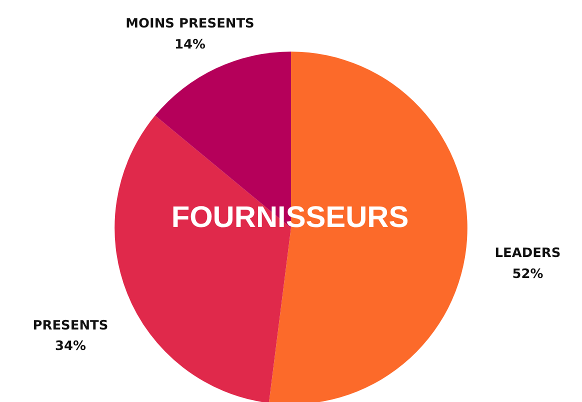 This screenshot has width=582, height=402. Describe the element at coordinates (528, 274) in the screenshot. I see `data-label: 52%` at that location.